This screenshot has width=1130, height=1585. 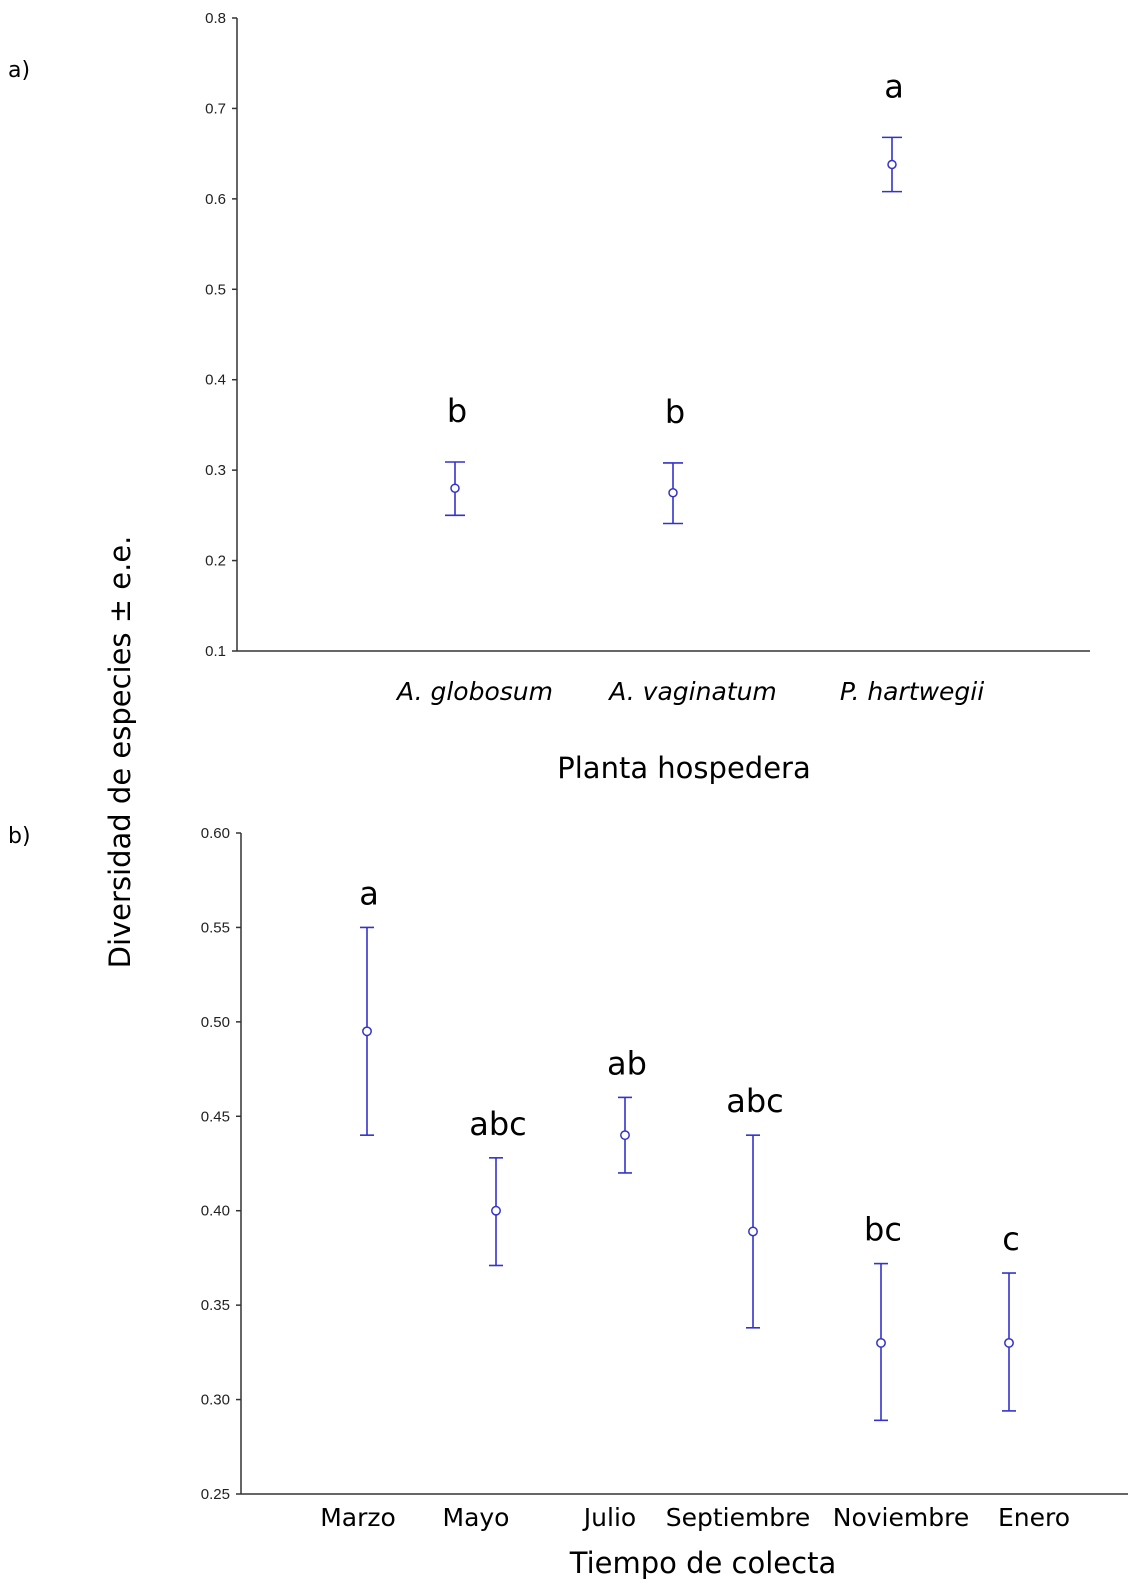 What do you see at coordinates (912, 691) in the screenshot?
I see `x-category-label: P. hartwegii` at bounding box center [912, 691].